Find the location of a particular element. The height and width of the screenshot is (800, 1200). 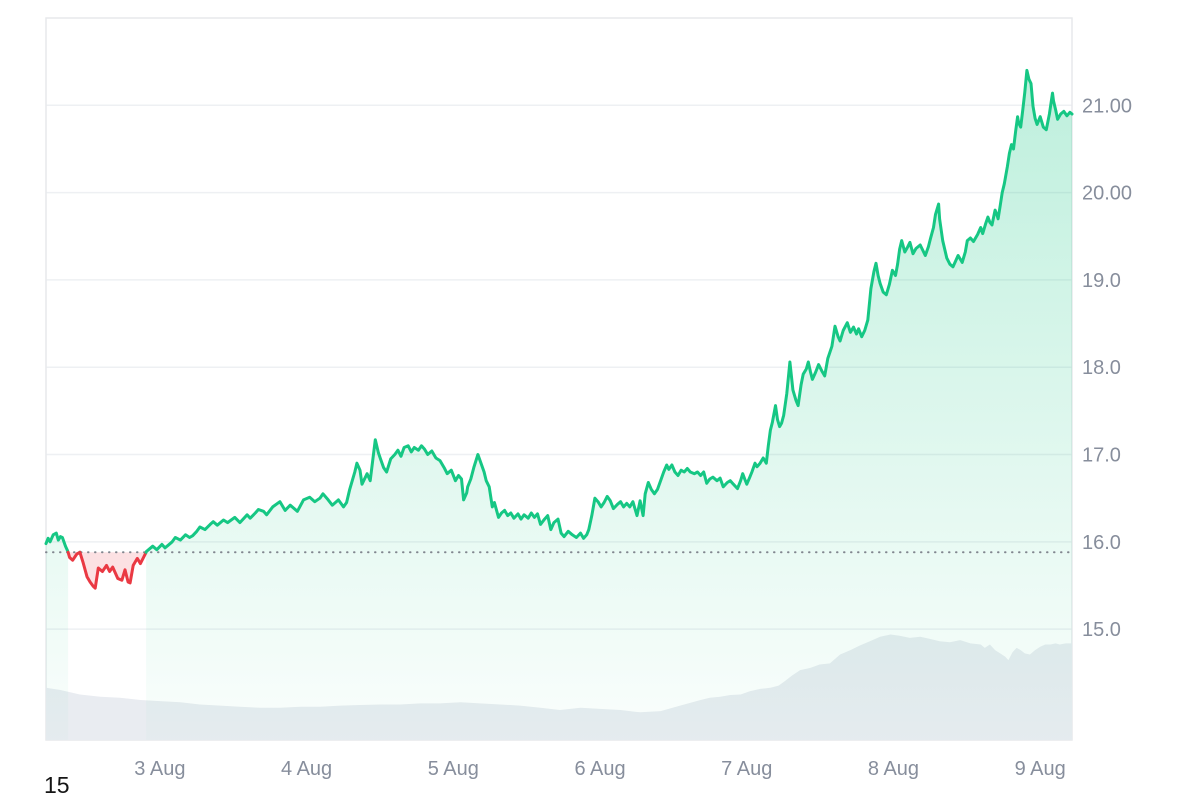

y-axis-tick-label: 17.0 is located at coordinates (1101, 456).